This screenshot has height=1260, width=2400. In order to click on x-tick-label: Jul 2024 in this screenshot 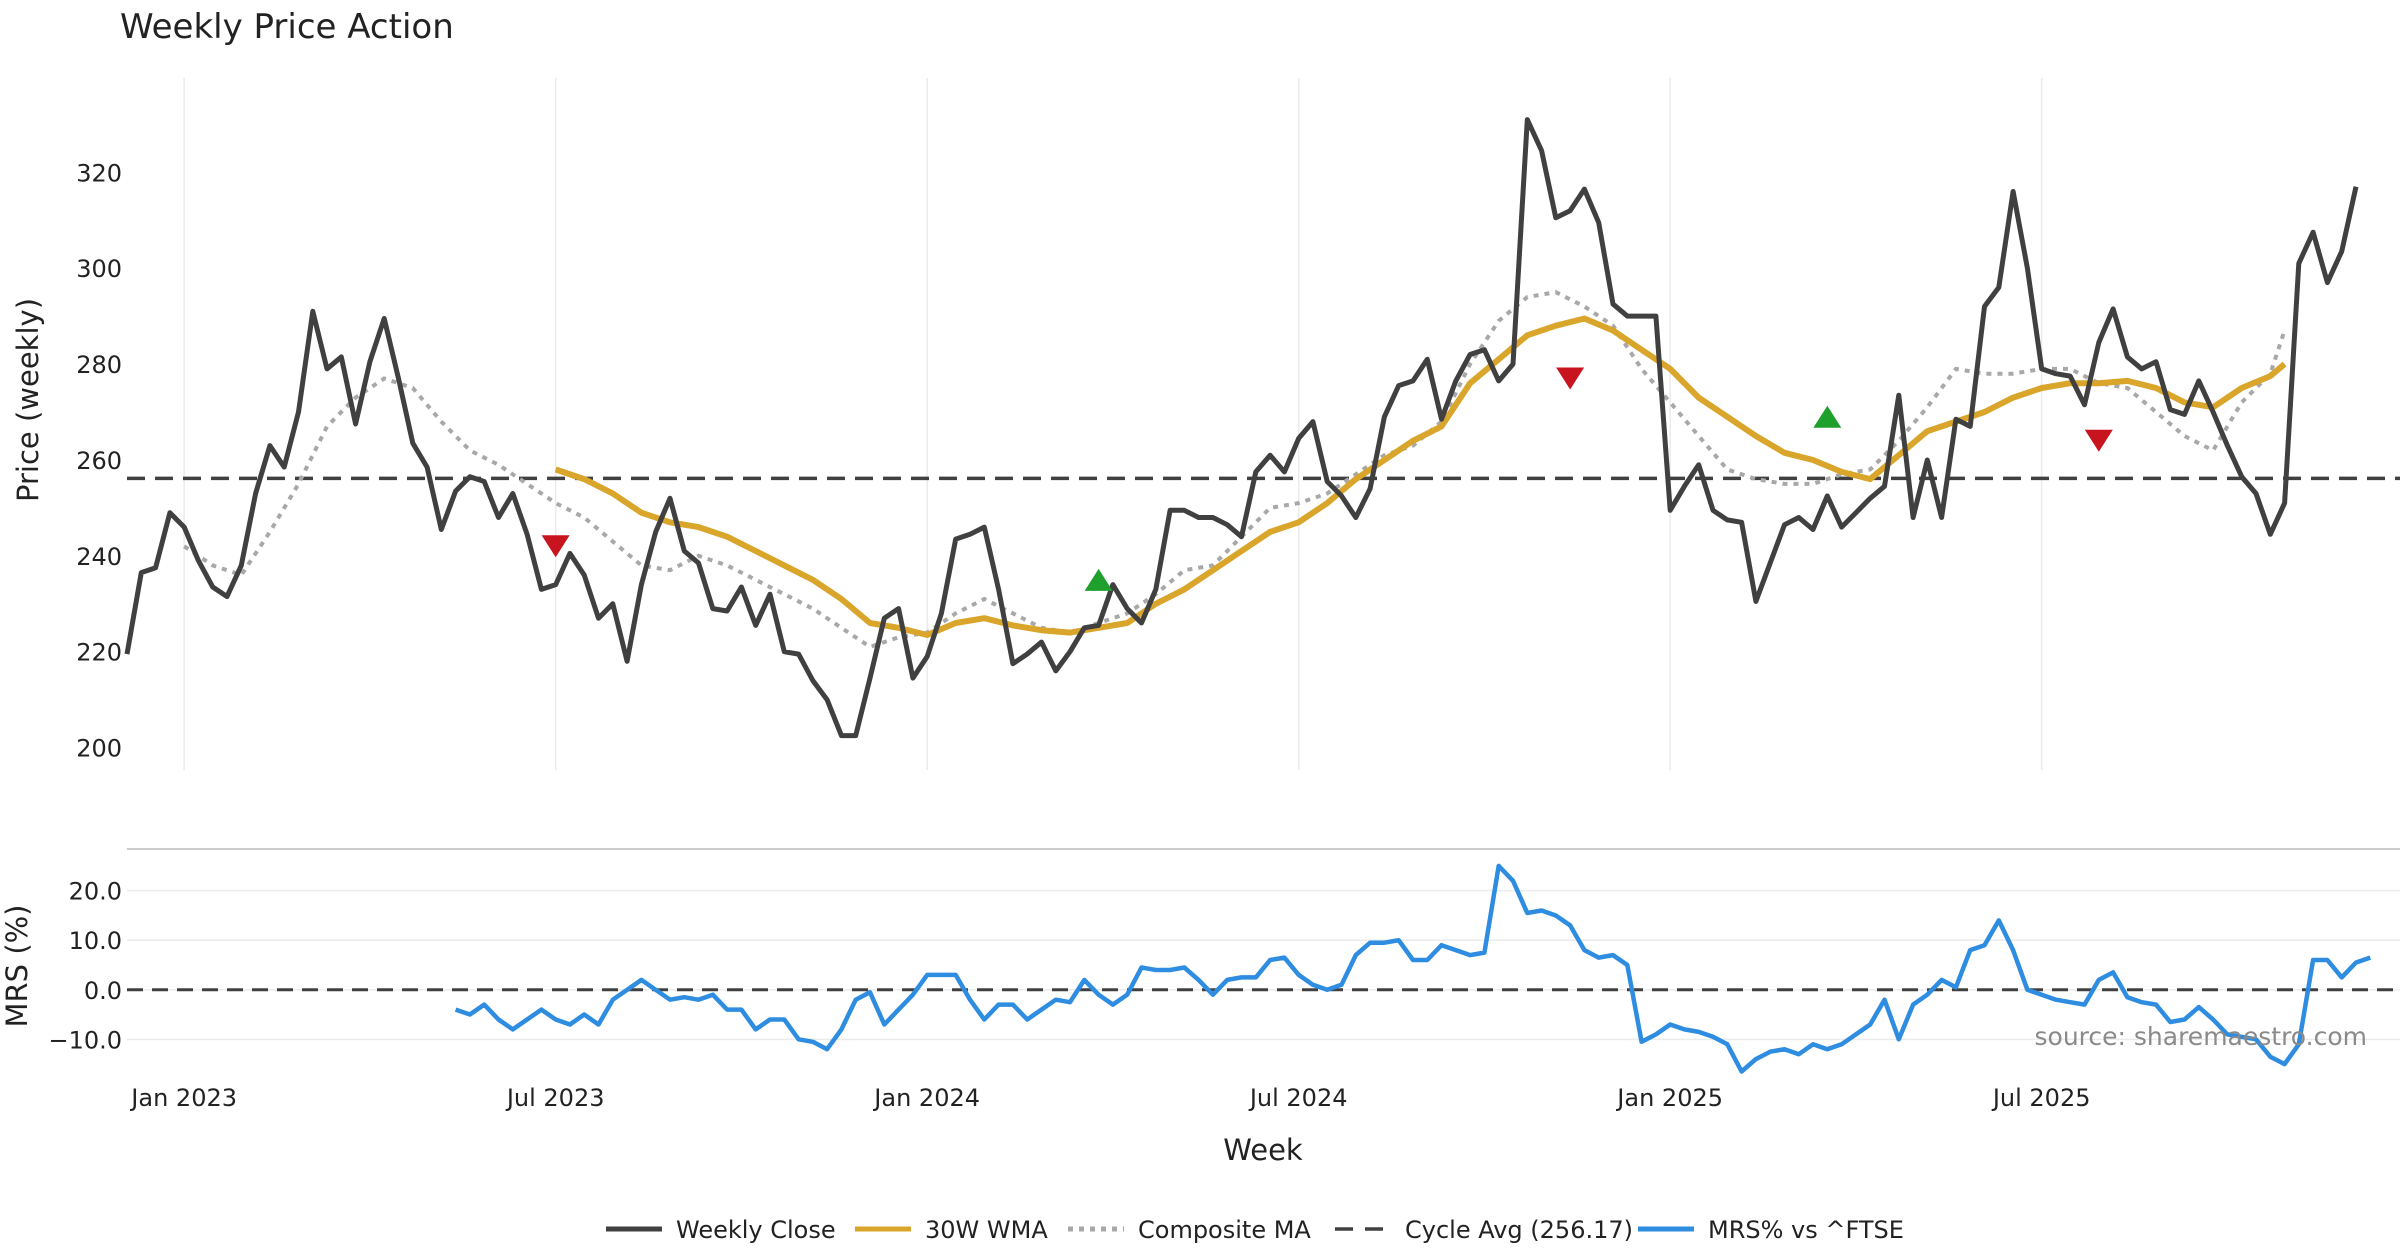, I will do `click(1298, 1098)`.